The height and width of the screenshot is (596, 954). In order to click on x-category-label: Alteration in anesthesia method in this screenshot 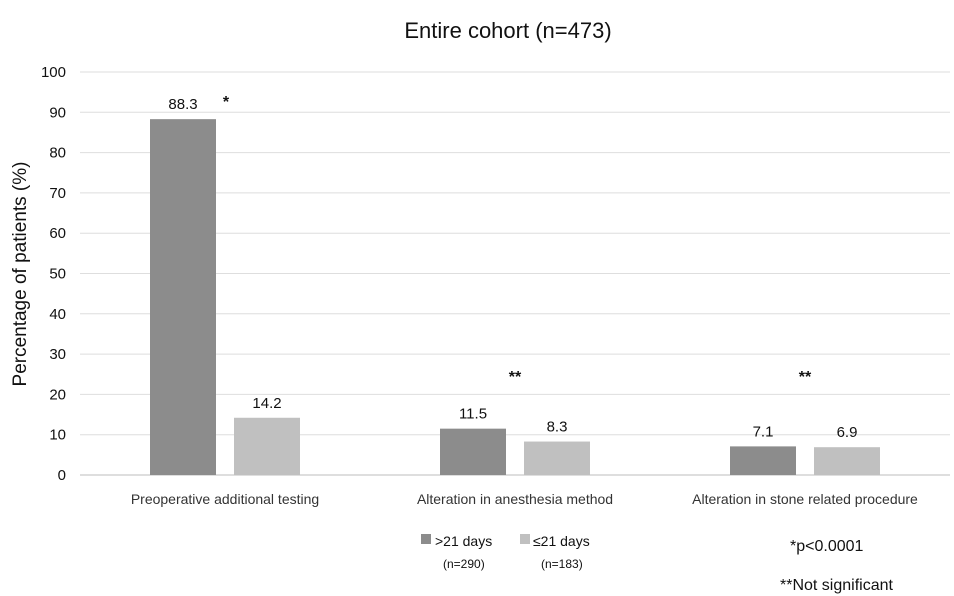, I will do `click(515, 499)`.